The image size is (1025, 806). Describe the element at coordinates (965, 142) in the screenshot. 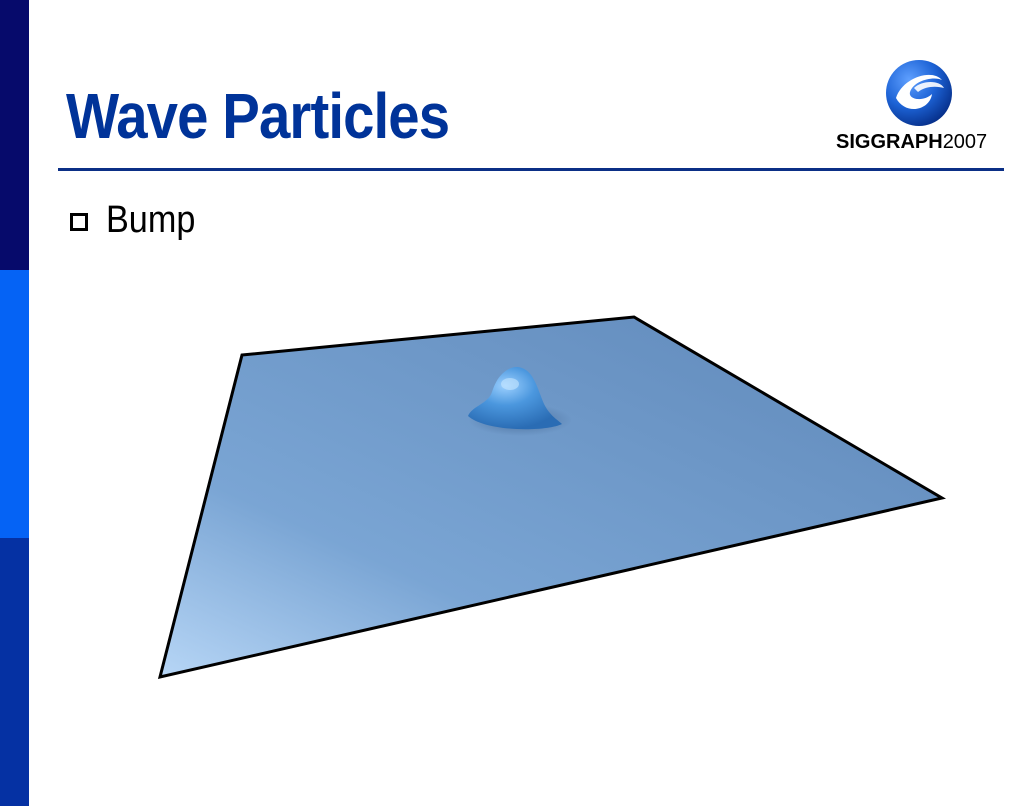

I see `logo-year: 2007` at that location.